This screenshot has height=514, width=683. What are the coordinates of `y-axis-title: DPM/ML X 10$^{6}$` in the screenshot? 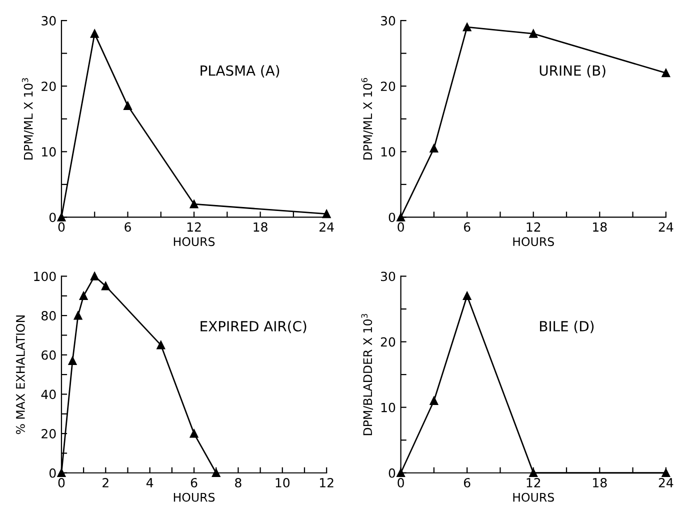 It's located at (367, 119).